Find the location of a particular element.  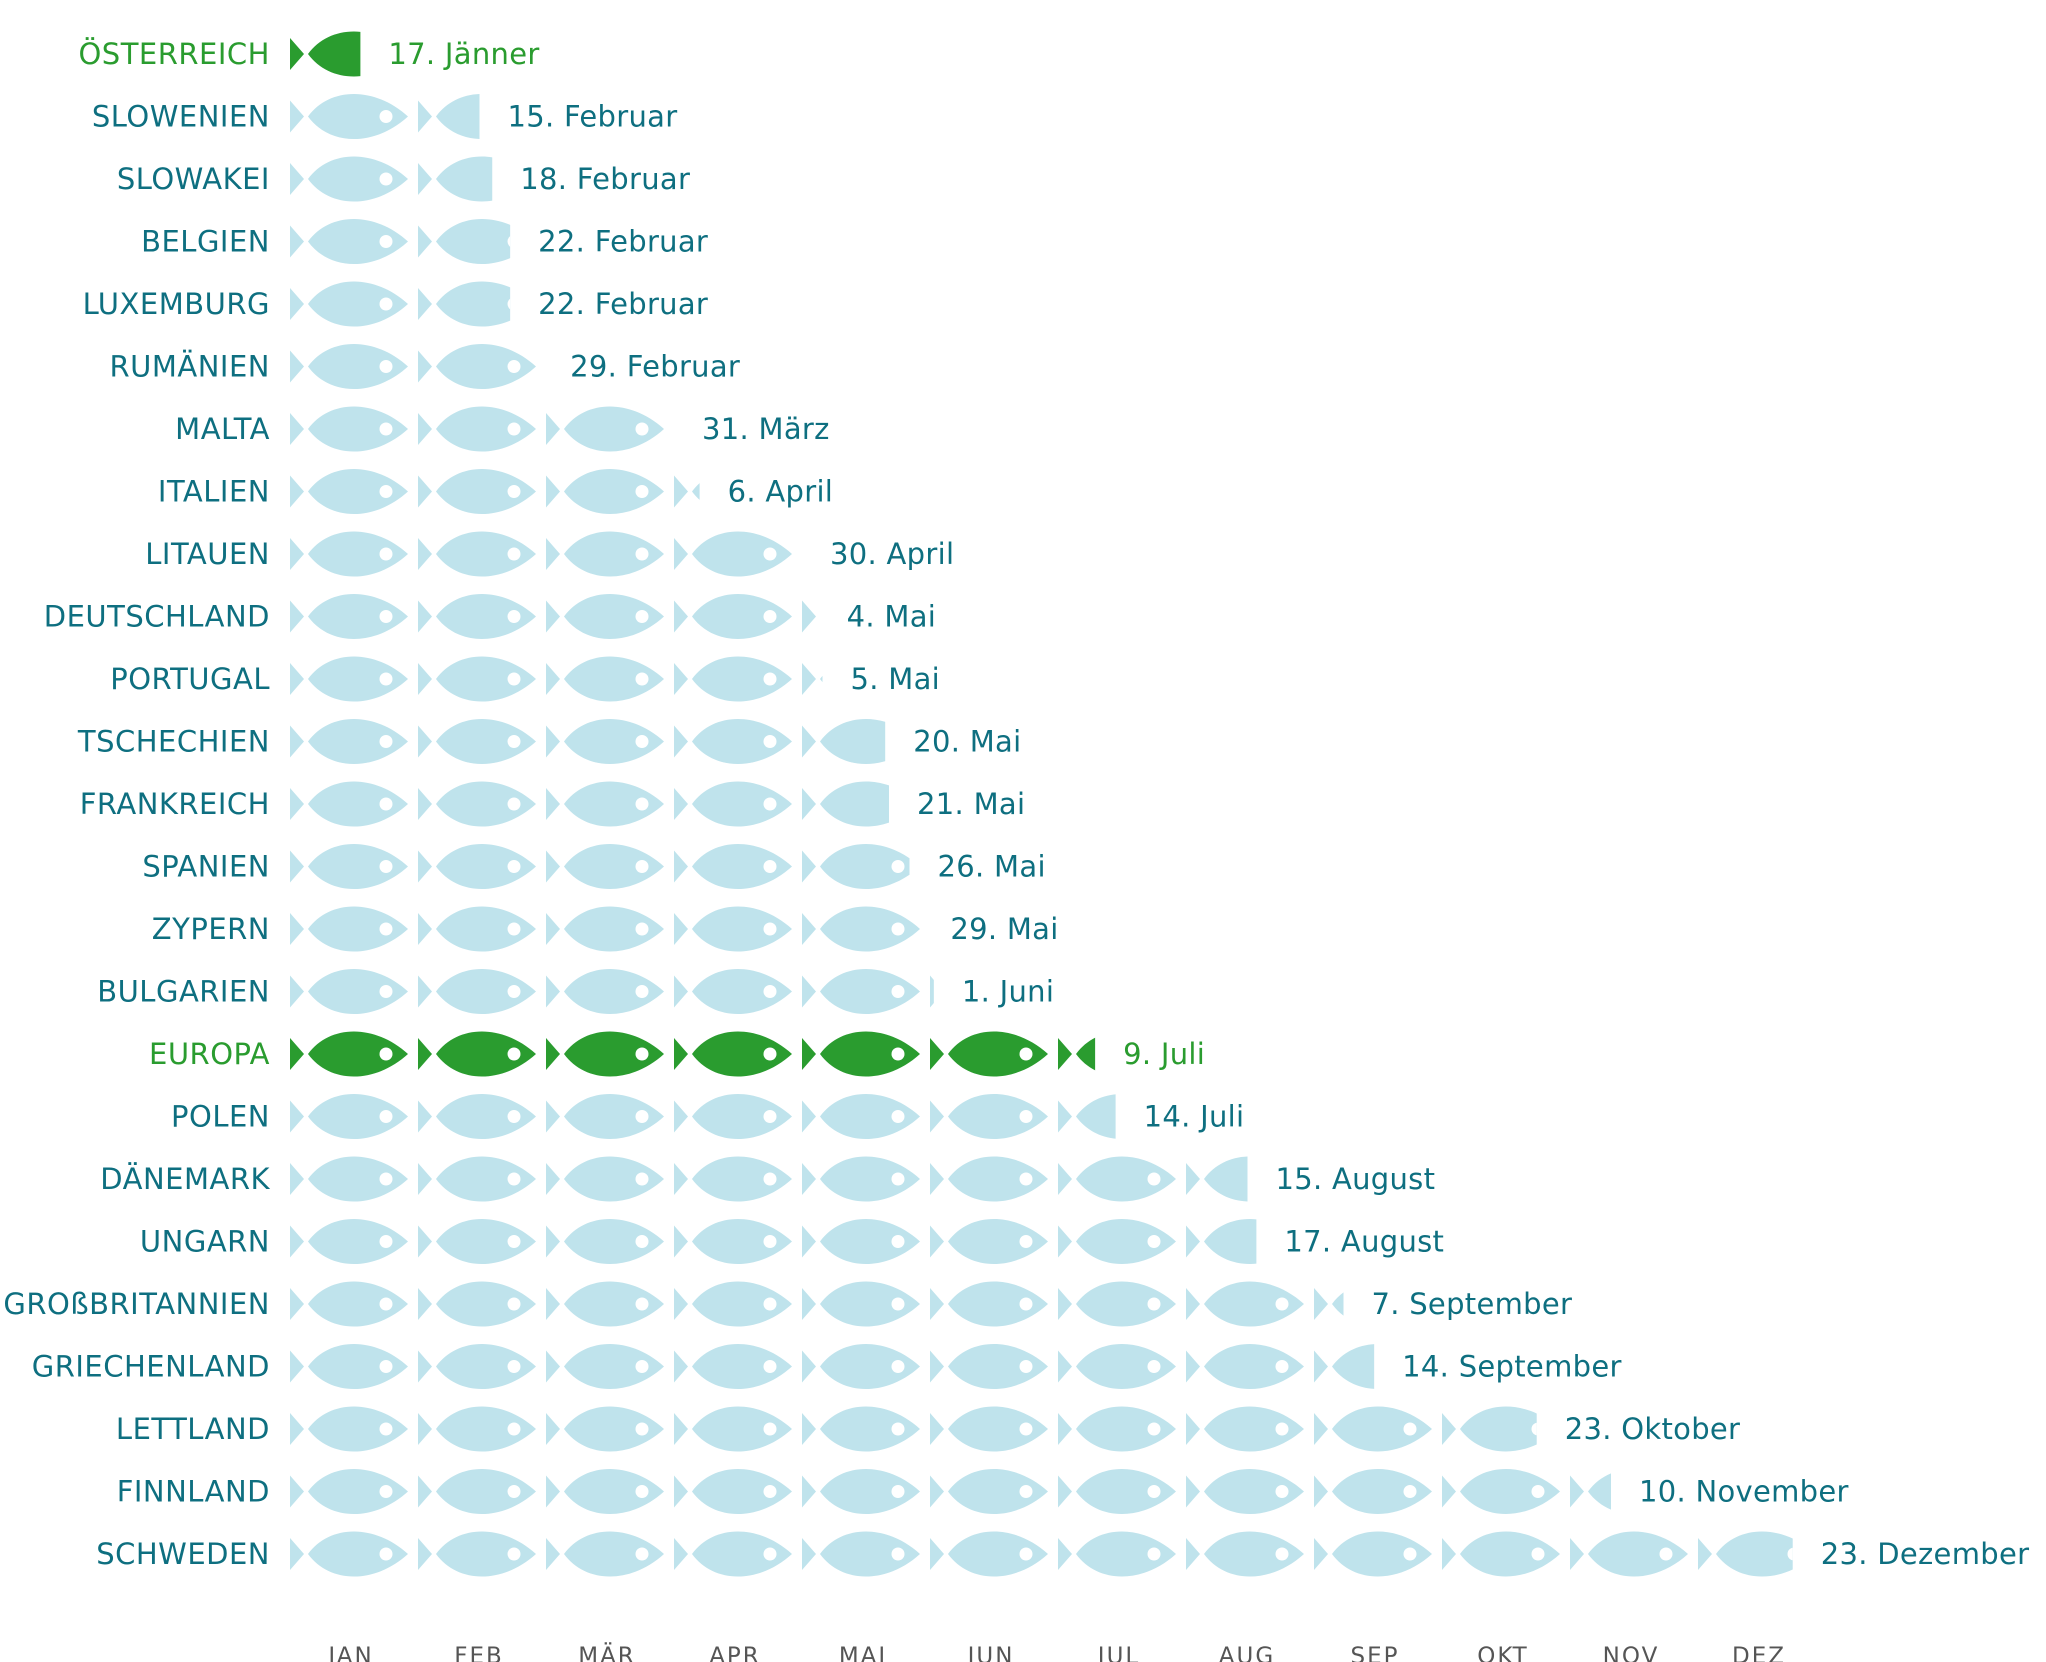

country-label: DÄNEMARK is located at coordinates (185, 1179).